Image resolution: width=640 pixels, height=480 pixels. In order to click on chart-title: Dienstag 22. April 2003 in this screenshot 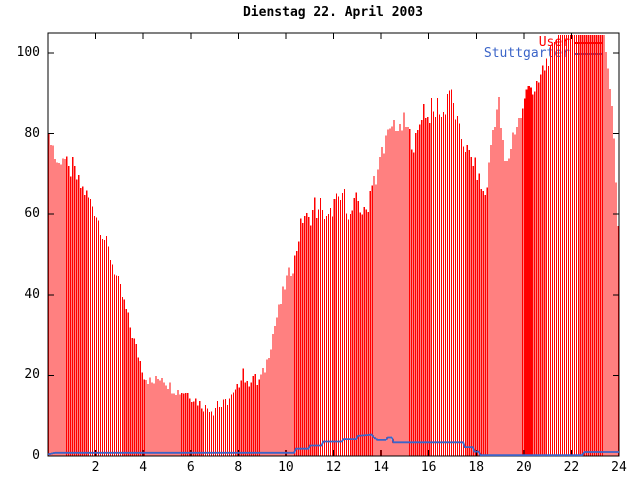, I will do `click(332, 12)`.